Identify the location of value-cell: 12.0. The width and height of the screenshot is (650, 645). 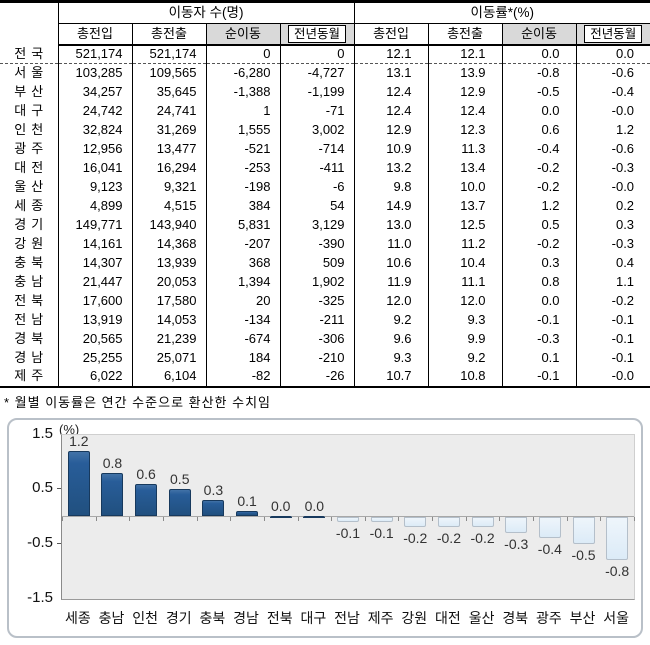
(391, 301).